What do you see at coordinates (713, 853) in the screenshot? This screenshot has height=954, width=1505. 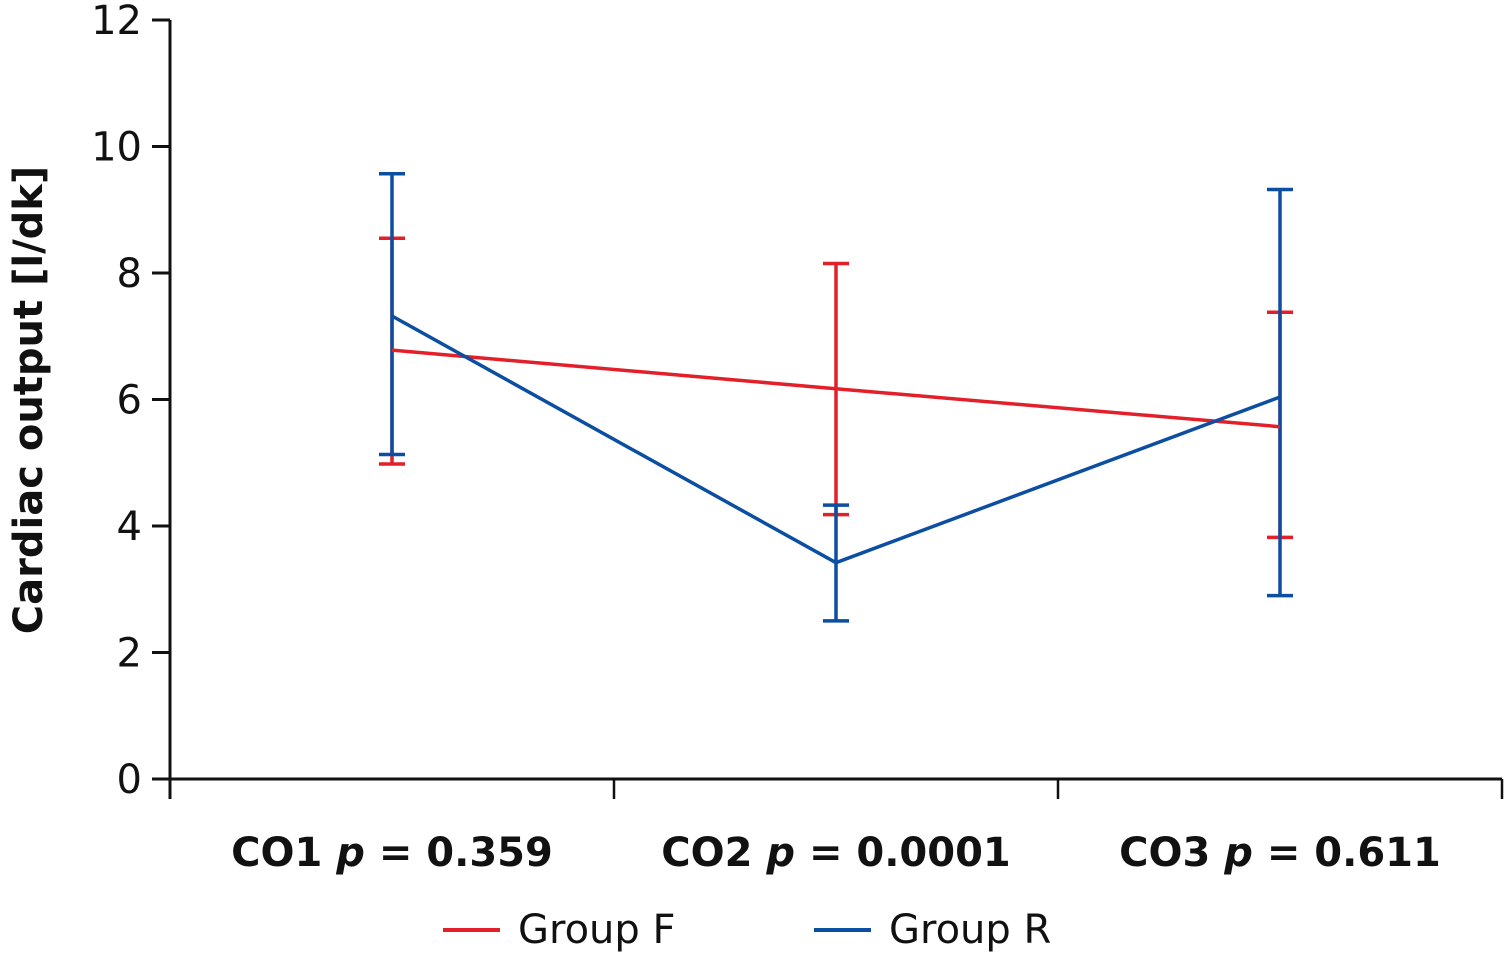 I see `category-name: CO2` at bounding box center [713, 853].